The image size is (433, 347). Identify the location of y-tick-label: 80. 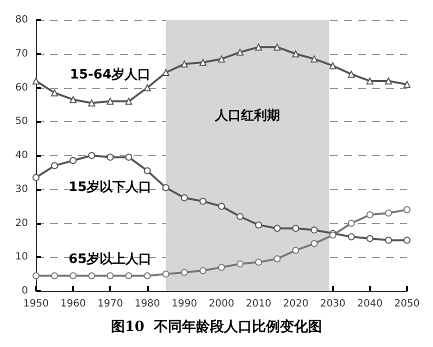
(21, 20).